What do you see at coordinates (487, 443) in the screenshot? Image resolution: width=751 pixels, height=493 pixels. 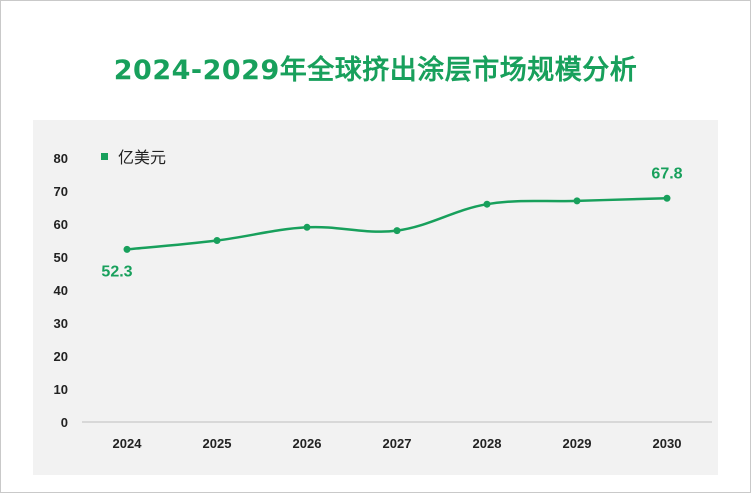 I see `x-tick-label: 2028` at bounding box center [487, 443].